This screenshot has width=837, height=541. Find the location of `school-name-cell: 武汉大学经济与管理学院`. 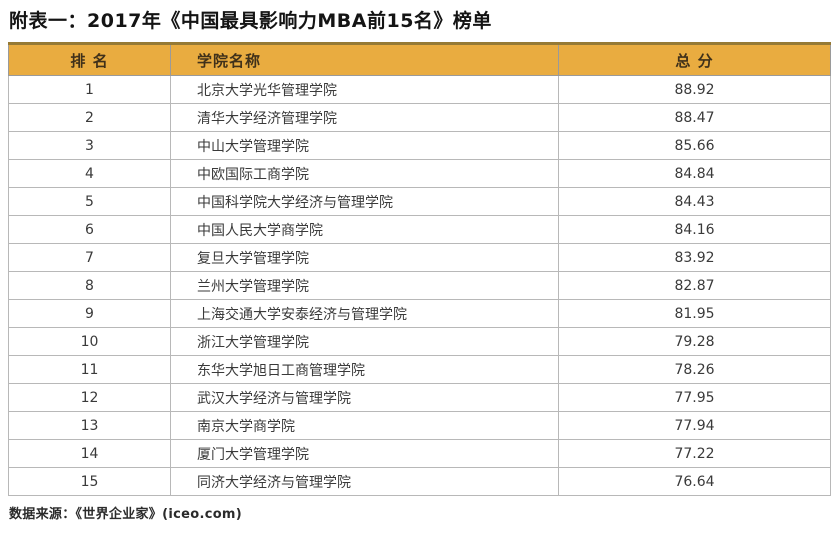

school-name-cell: 武汉大学经济与管理学院 is located at coordinates (364, 397).